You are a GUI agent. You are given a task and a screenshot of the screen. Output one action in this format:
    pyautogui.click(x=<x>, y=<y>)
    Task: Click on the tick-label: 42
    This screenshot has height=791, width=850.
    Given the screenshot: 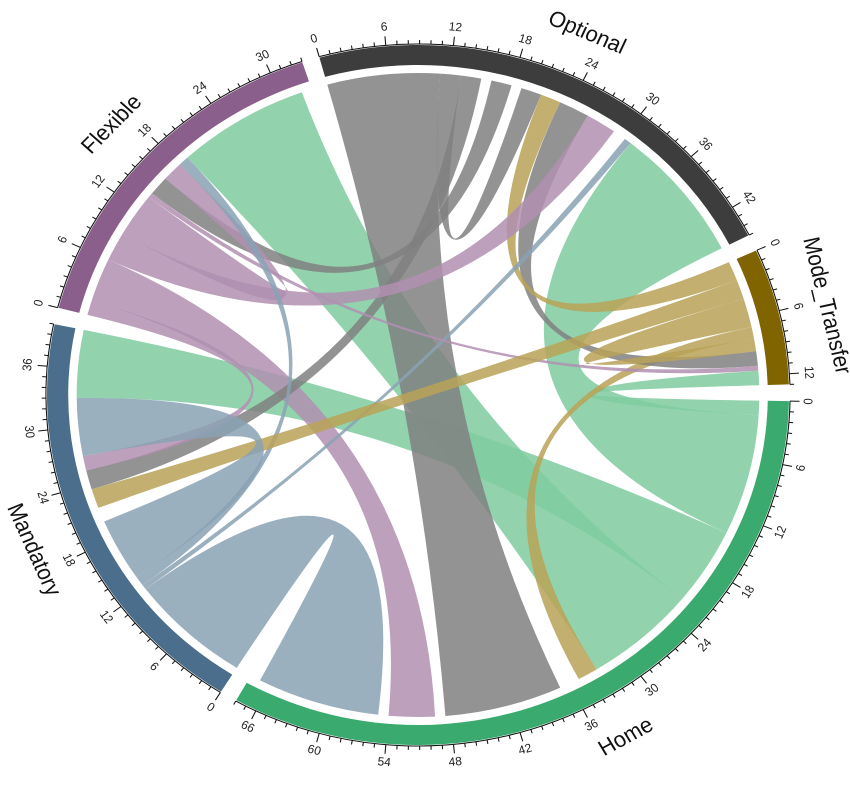 What is the action you would take?
    pyautogui.click(x=525, y=749)
    